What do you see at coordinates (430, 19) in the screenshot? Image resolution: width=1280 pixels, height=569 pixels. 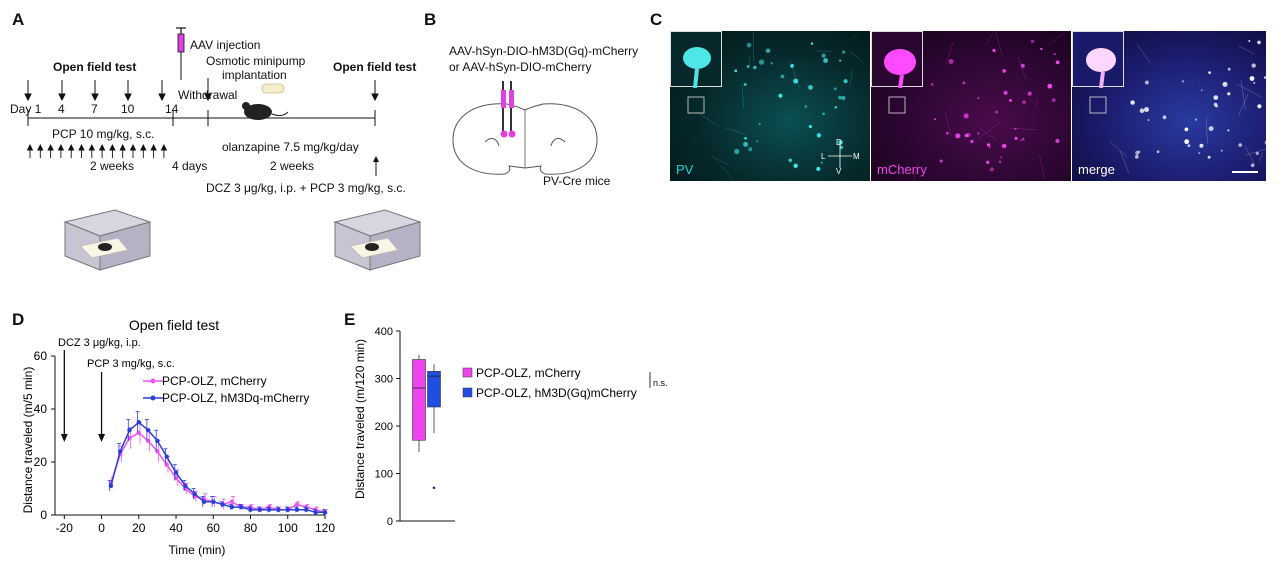 I see `panel-label-b: B` at bounding box center [430, 19].